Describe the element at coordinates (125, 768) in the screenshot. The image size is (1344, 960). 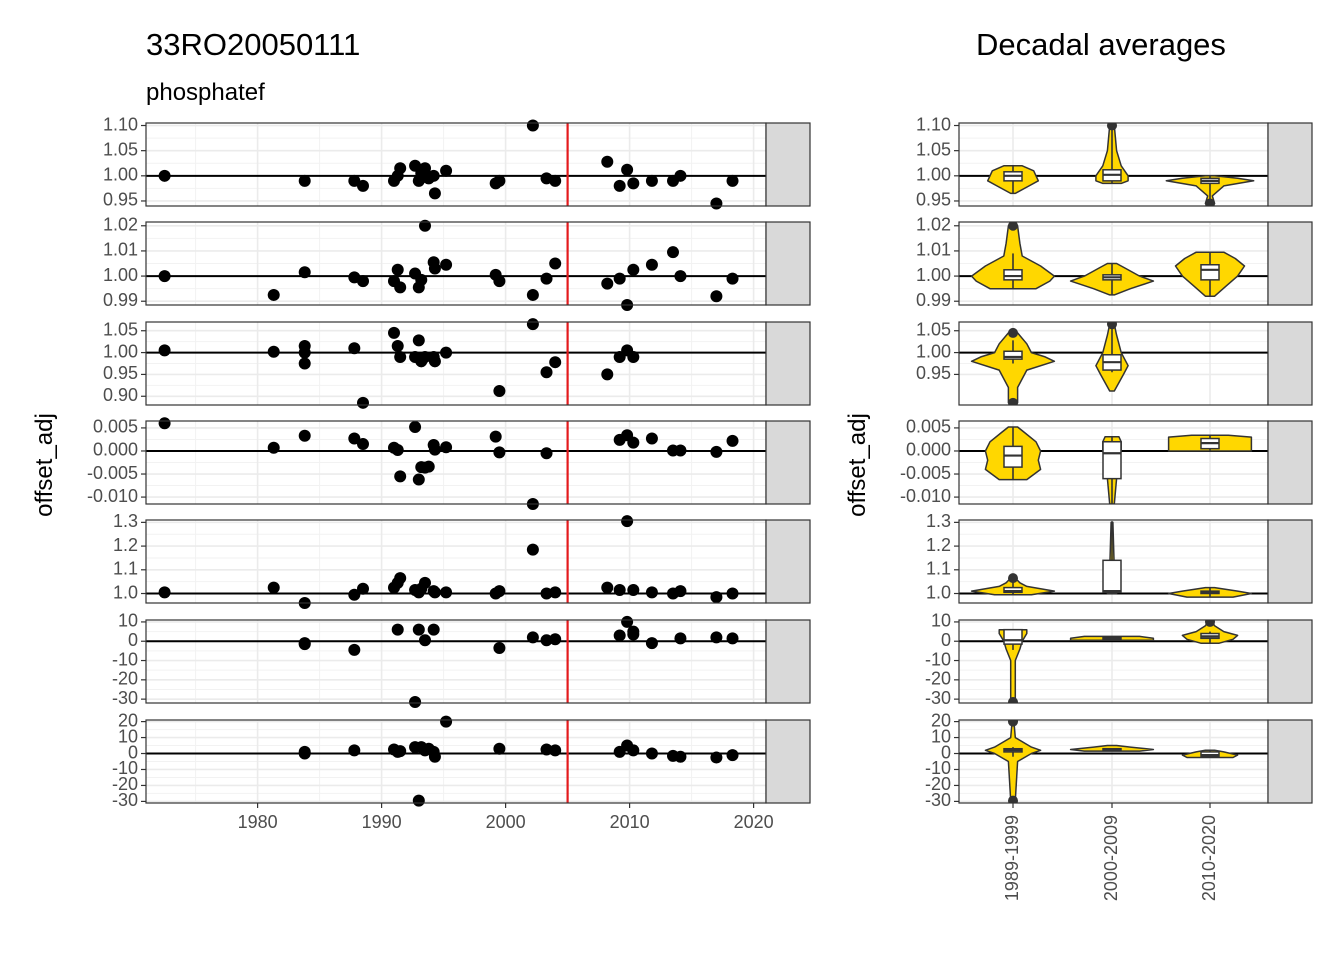
I see `left-panel-tco2-ytick-label: -10` at that location.